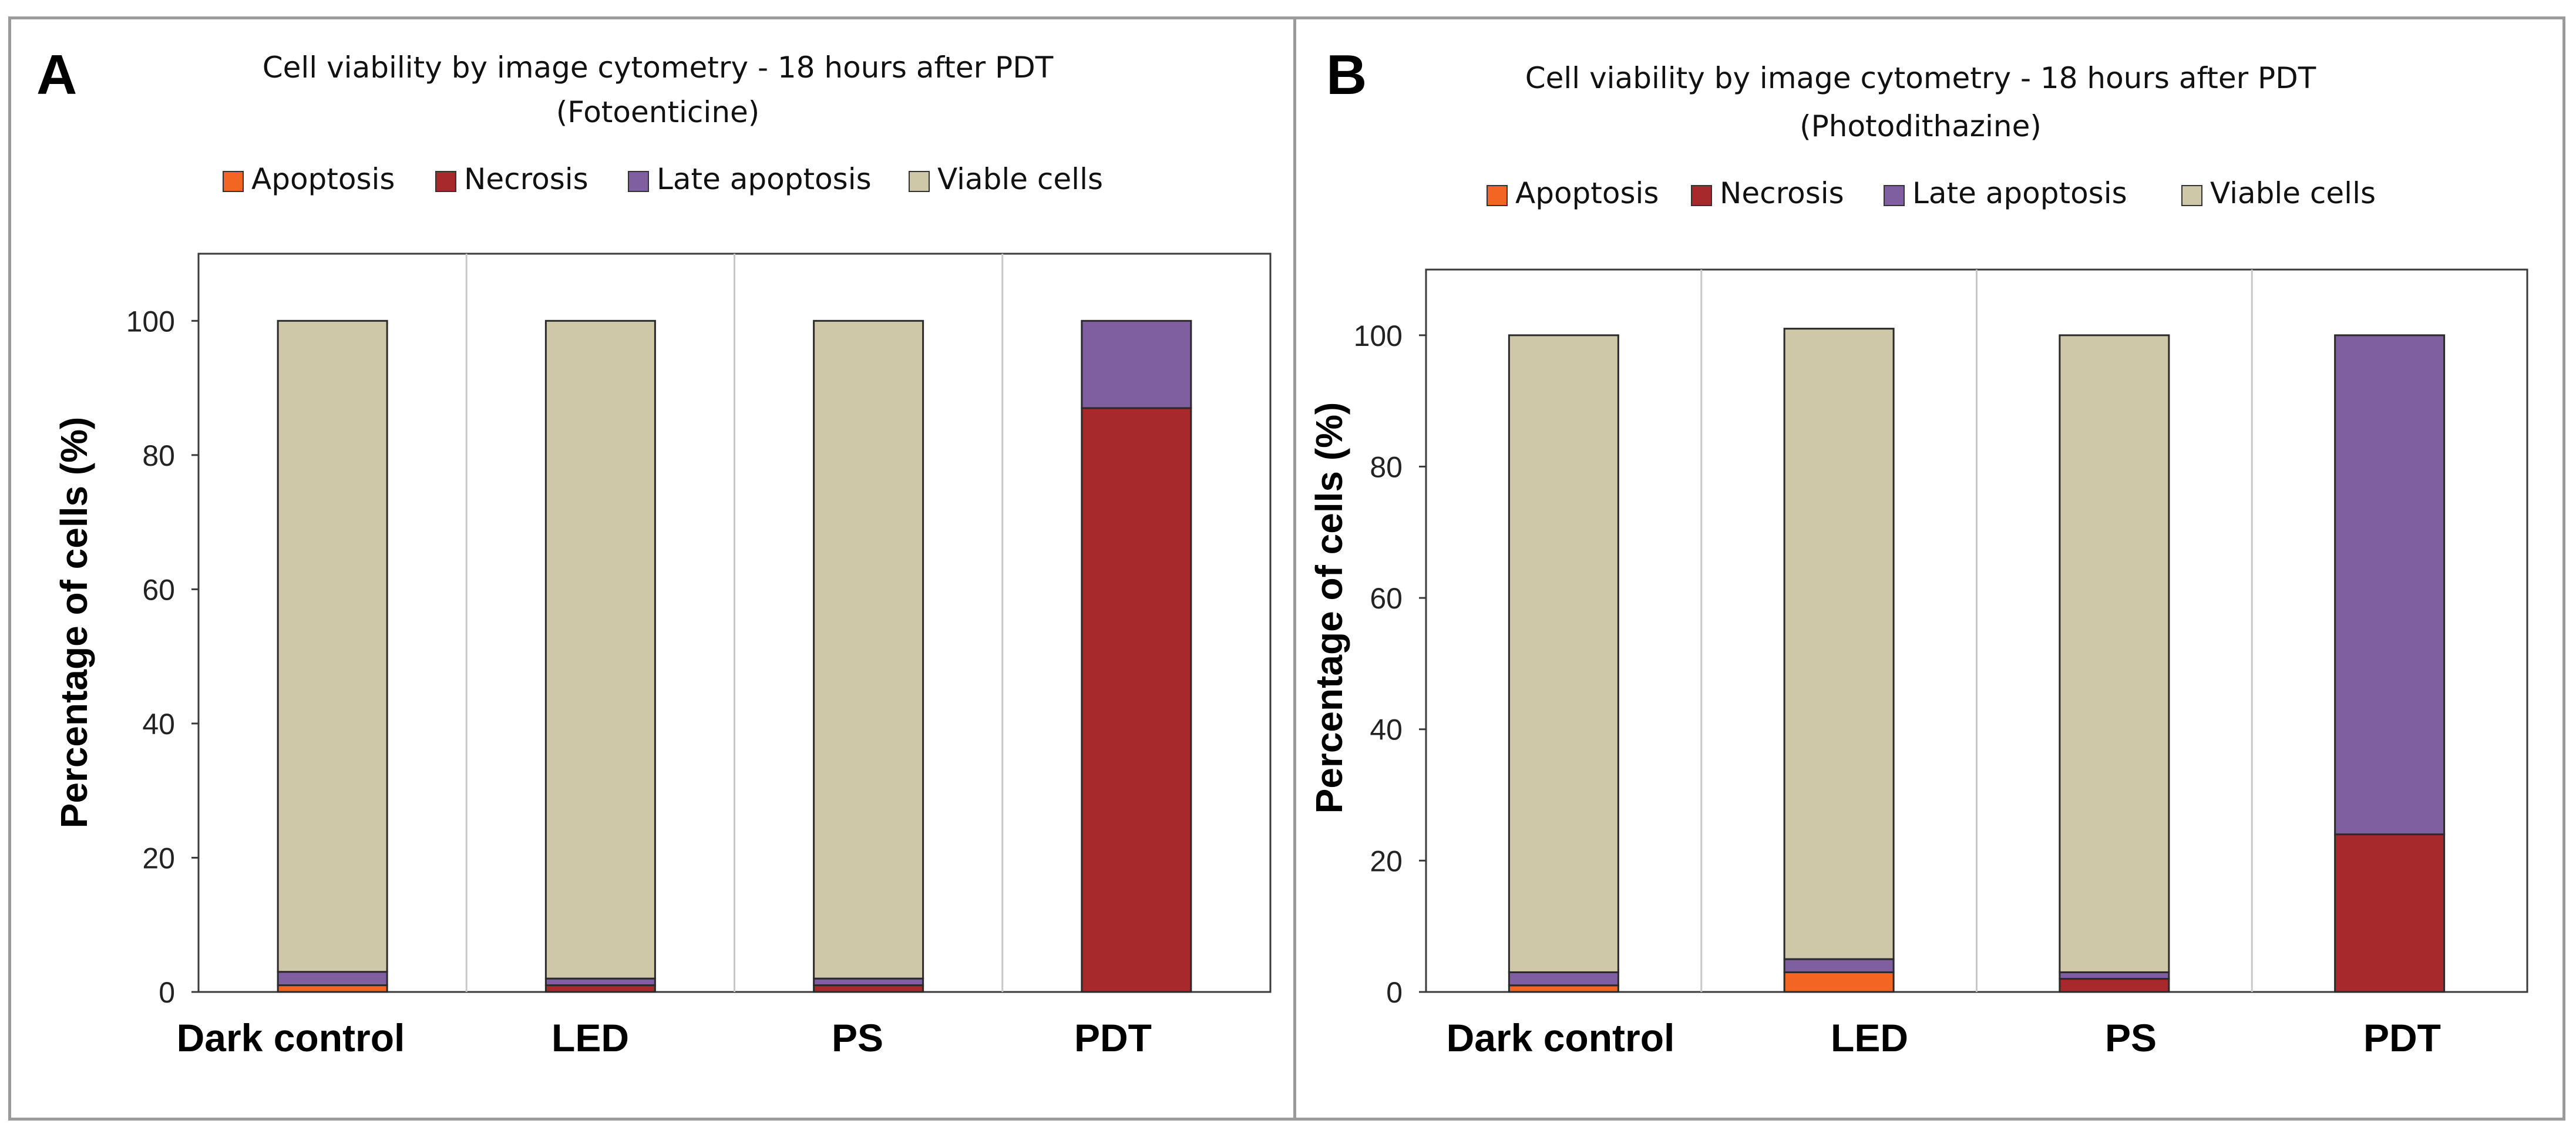  Describe the element at coordinates (1020, 179) in the screenshot. I see `charta-legend-label-3: Viable cells` at that location.